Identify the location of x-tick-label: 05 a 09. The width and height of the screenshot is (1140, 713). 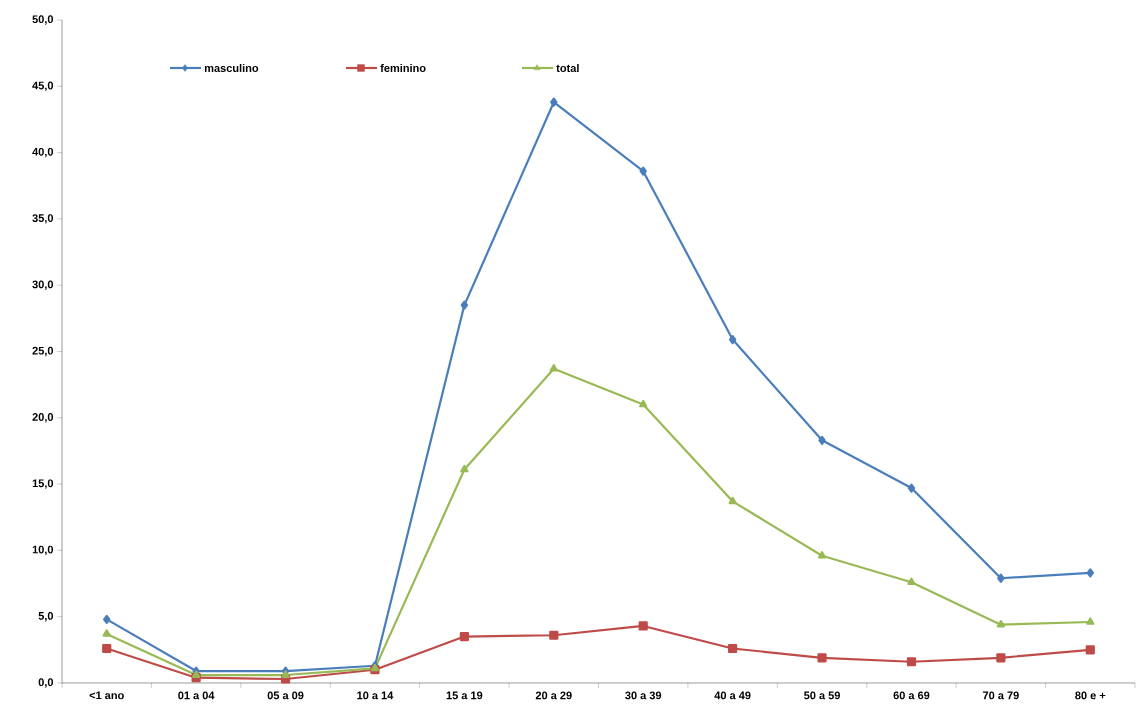
(285, 695).